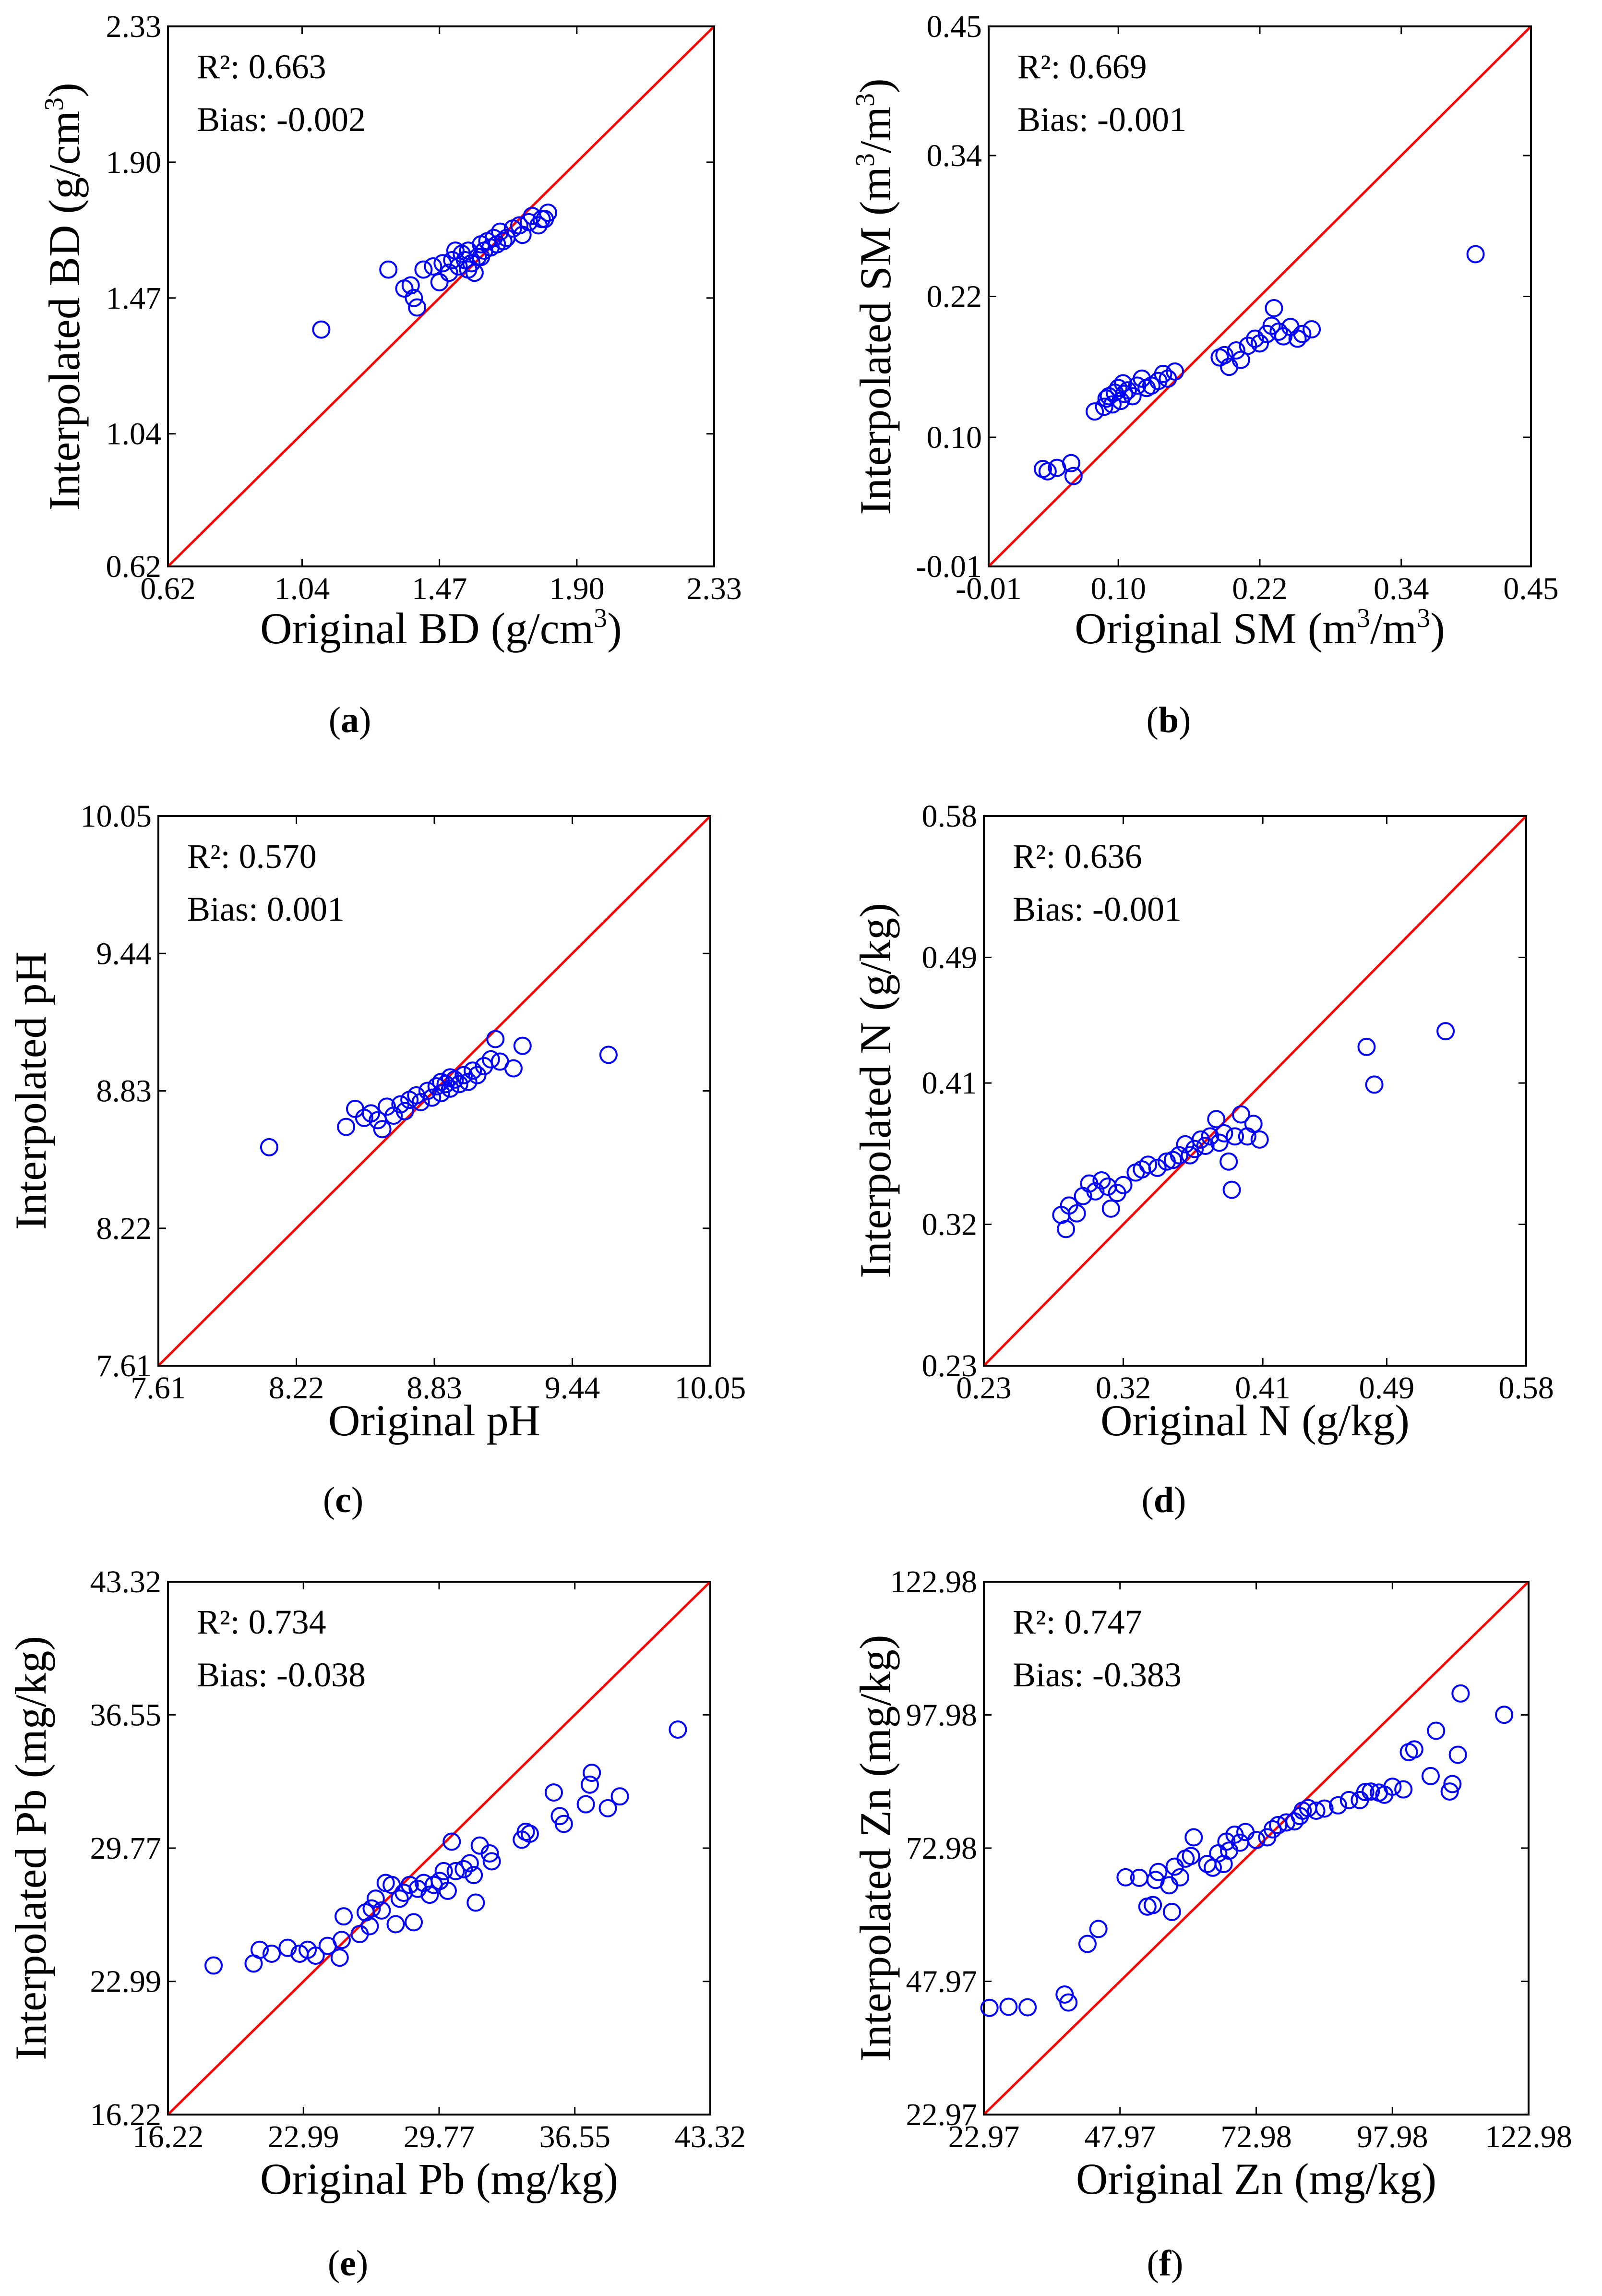 This screenshot has width=1602, height=2296. I want to click on y-tick-label: 22.97, so click(942, 2114).